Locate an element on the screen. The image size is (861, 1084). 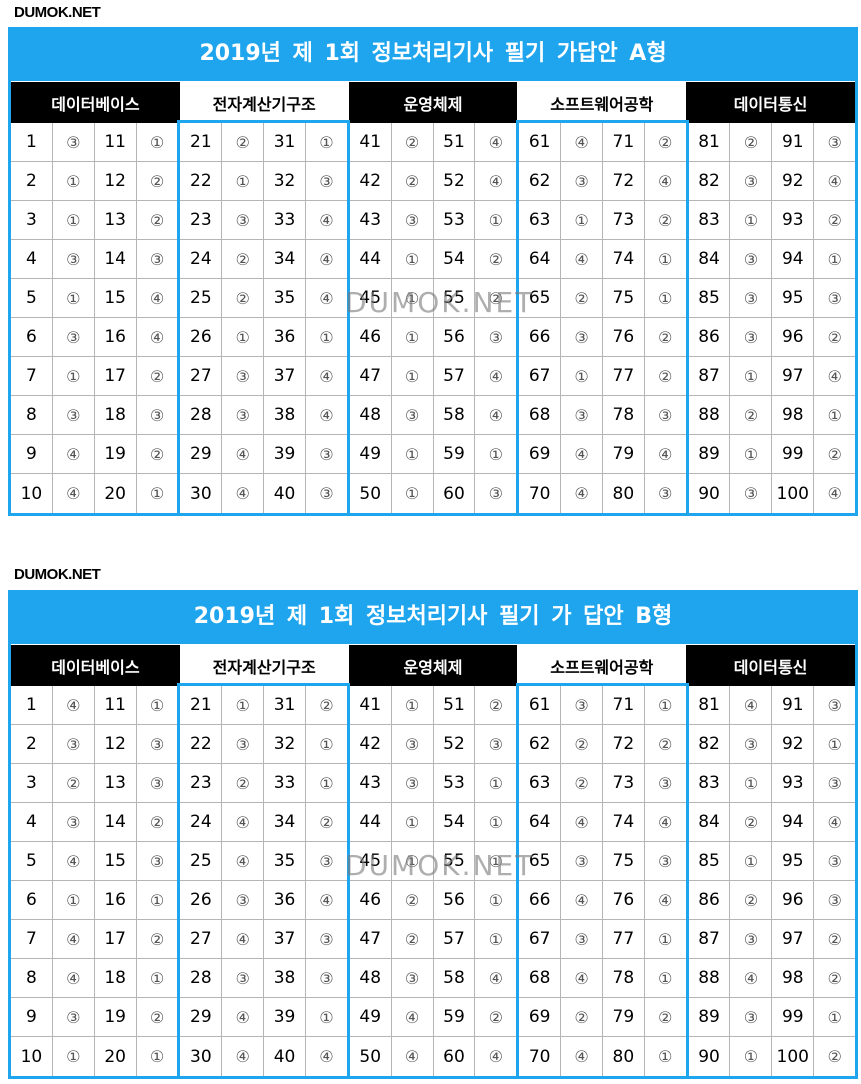
question-number: 88 is located at coordinates (710, 415).